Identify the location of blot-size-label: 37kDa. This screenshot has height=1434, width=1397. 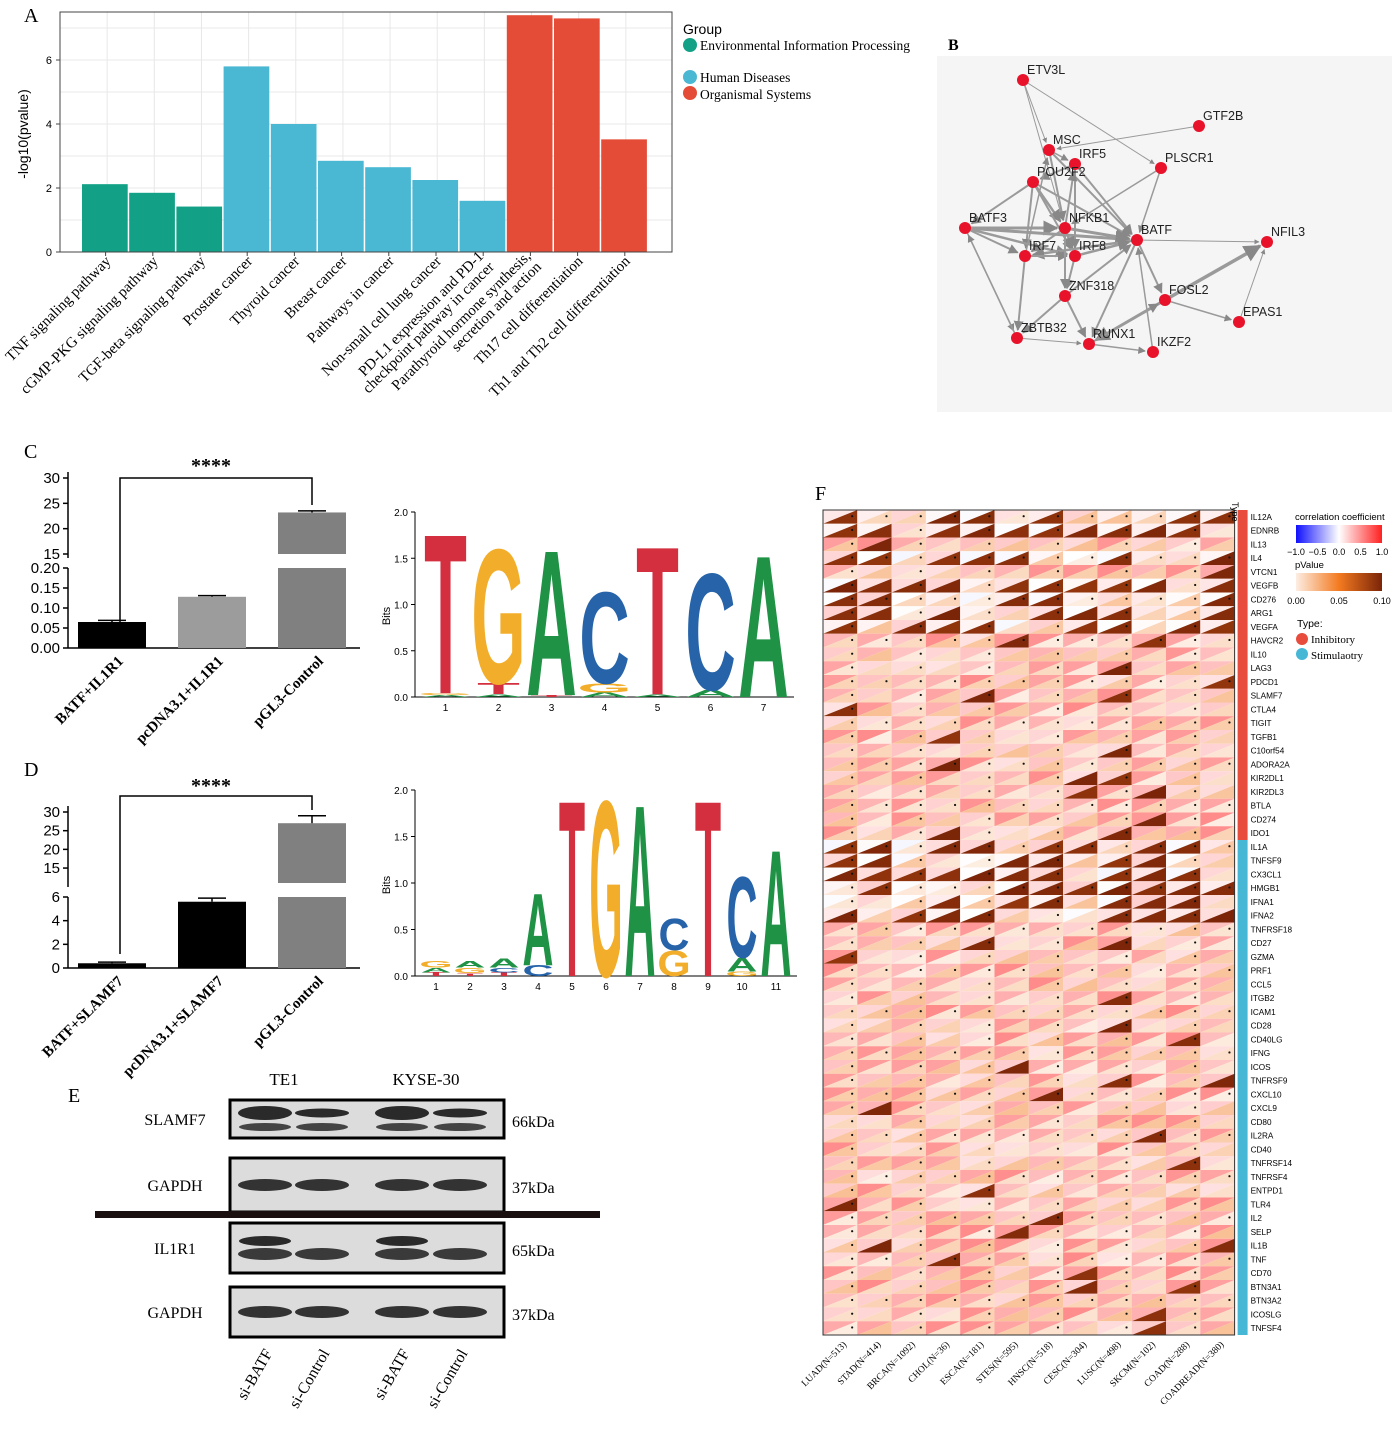
(533, 1315).